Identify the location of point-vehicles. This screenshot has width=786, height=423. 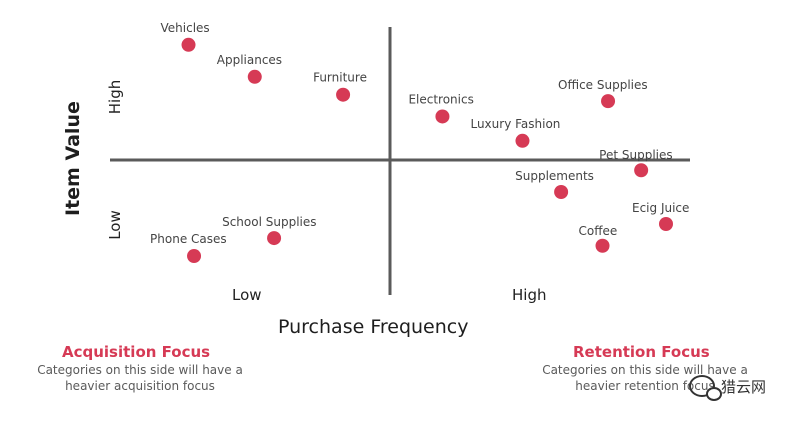
(188, 44).